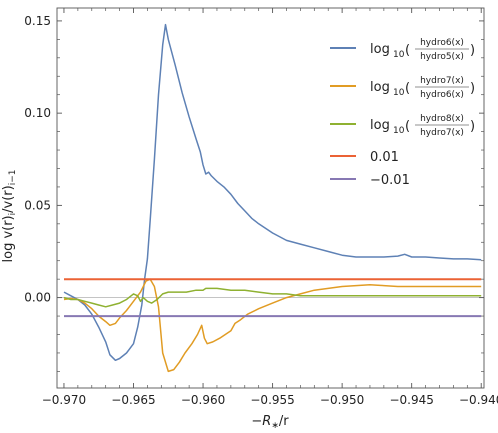  Describe the element at coordinates (380, 49) in the screenshot. I see `legend-label-1: log` at that location.